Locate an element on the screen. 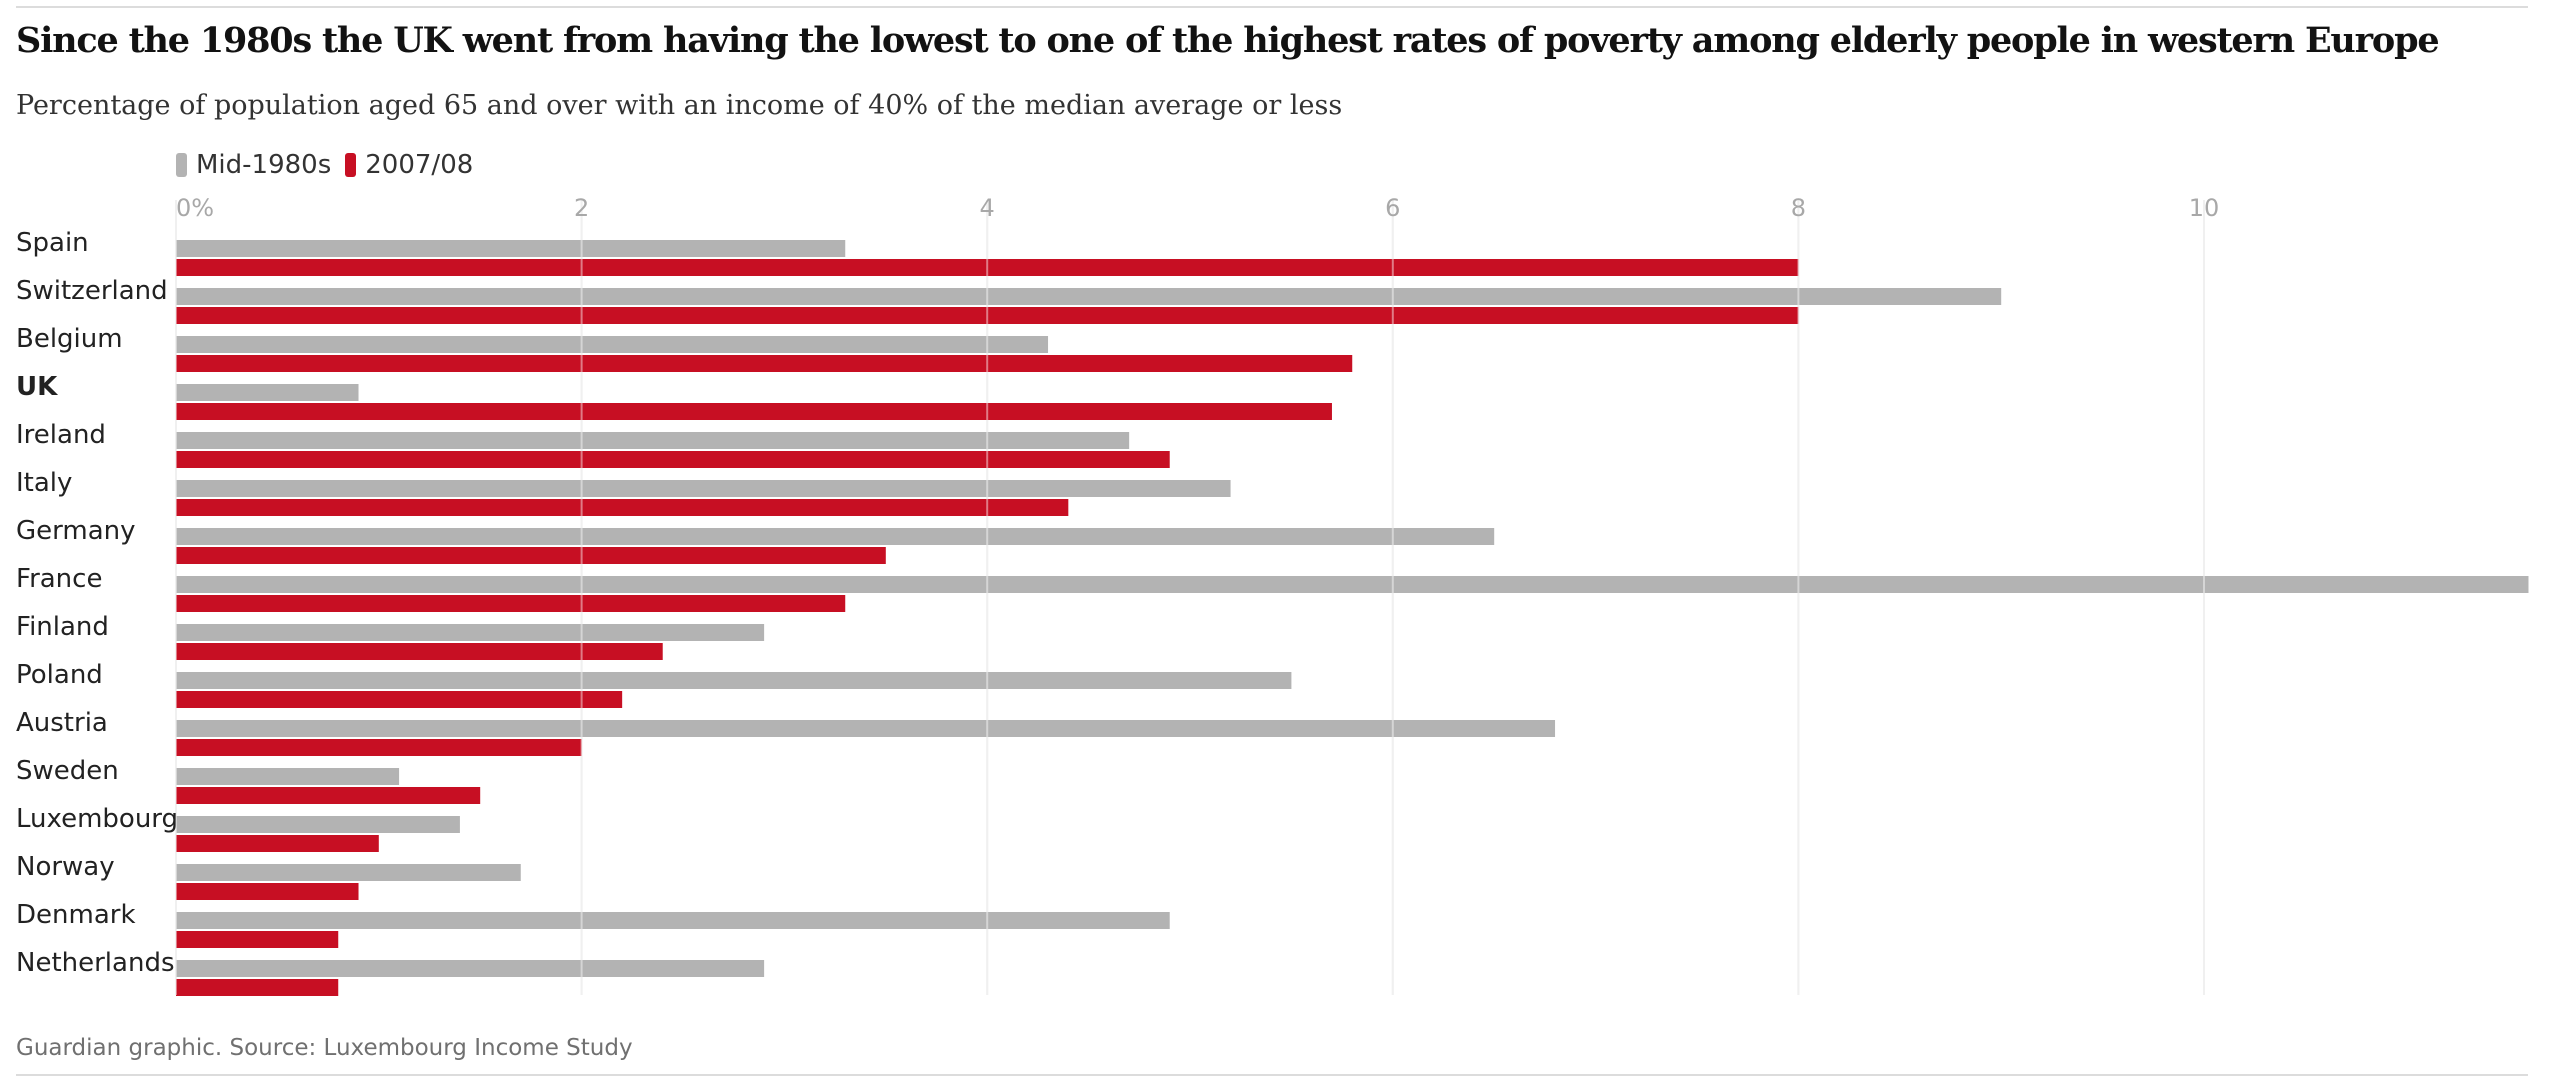  footer-rule is located at coordinates (1272, 1075).